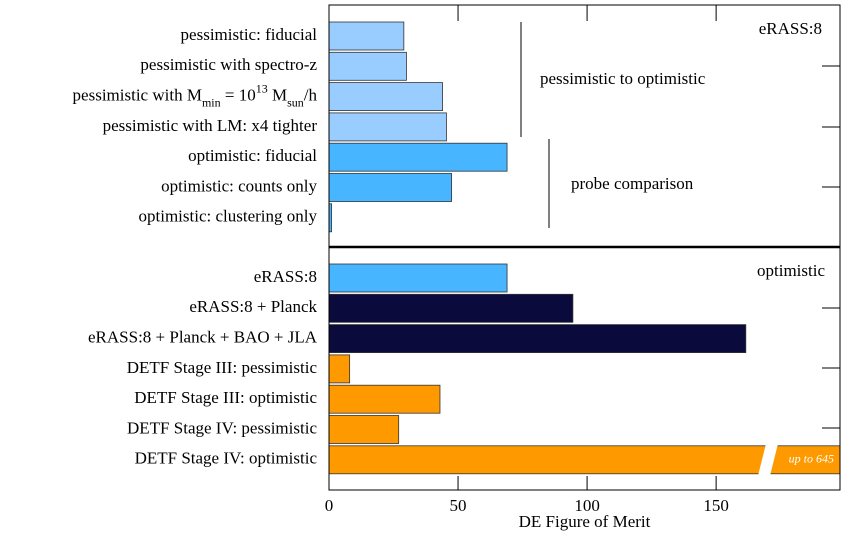 The width and height of the screenshot is (850, 542). I want to click on y-tick-label: eRASS:8 + Planck, so click(253, 306).